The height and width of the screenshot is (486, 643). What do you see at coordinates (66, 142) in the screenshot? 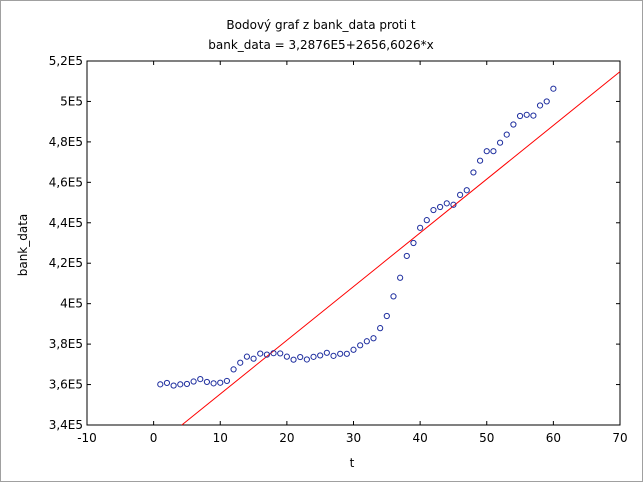
I see `y-tick-label: 4,8E5` at bounding box center [66, 142].